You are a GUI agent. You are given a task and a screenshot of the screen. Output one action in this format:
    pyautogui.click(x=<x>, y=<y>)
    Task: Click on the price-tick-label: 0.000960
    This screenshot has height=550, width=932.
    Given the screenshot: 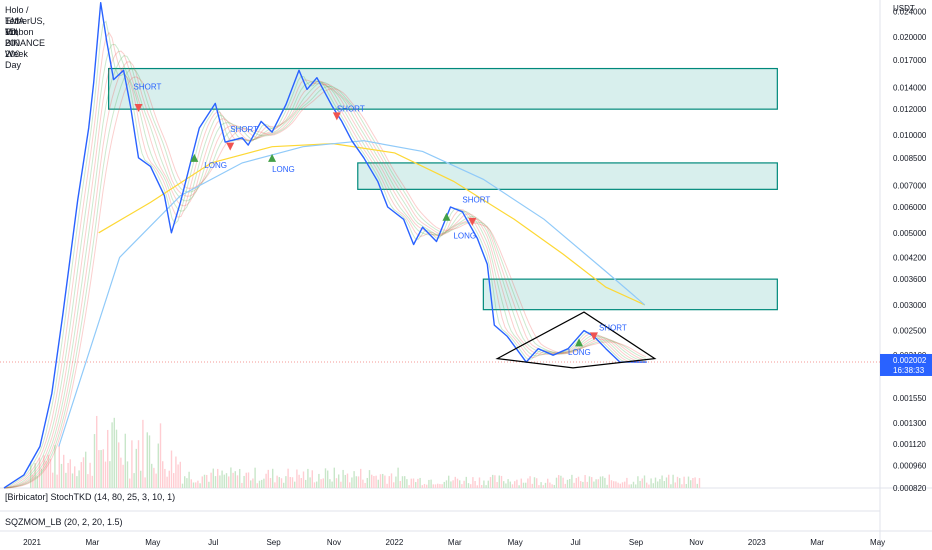 What is the action you would take?
    pyautogui.click(x=910, y=466)
    